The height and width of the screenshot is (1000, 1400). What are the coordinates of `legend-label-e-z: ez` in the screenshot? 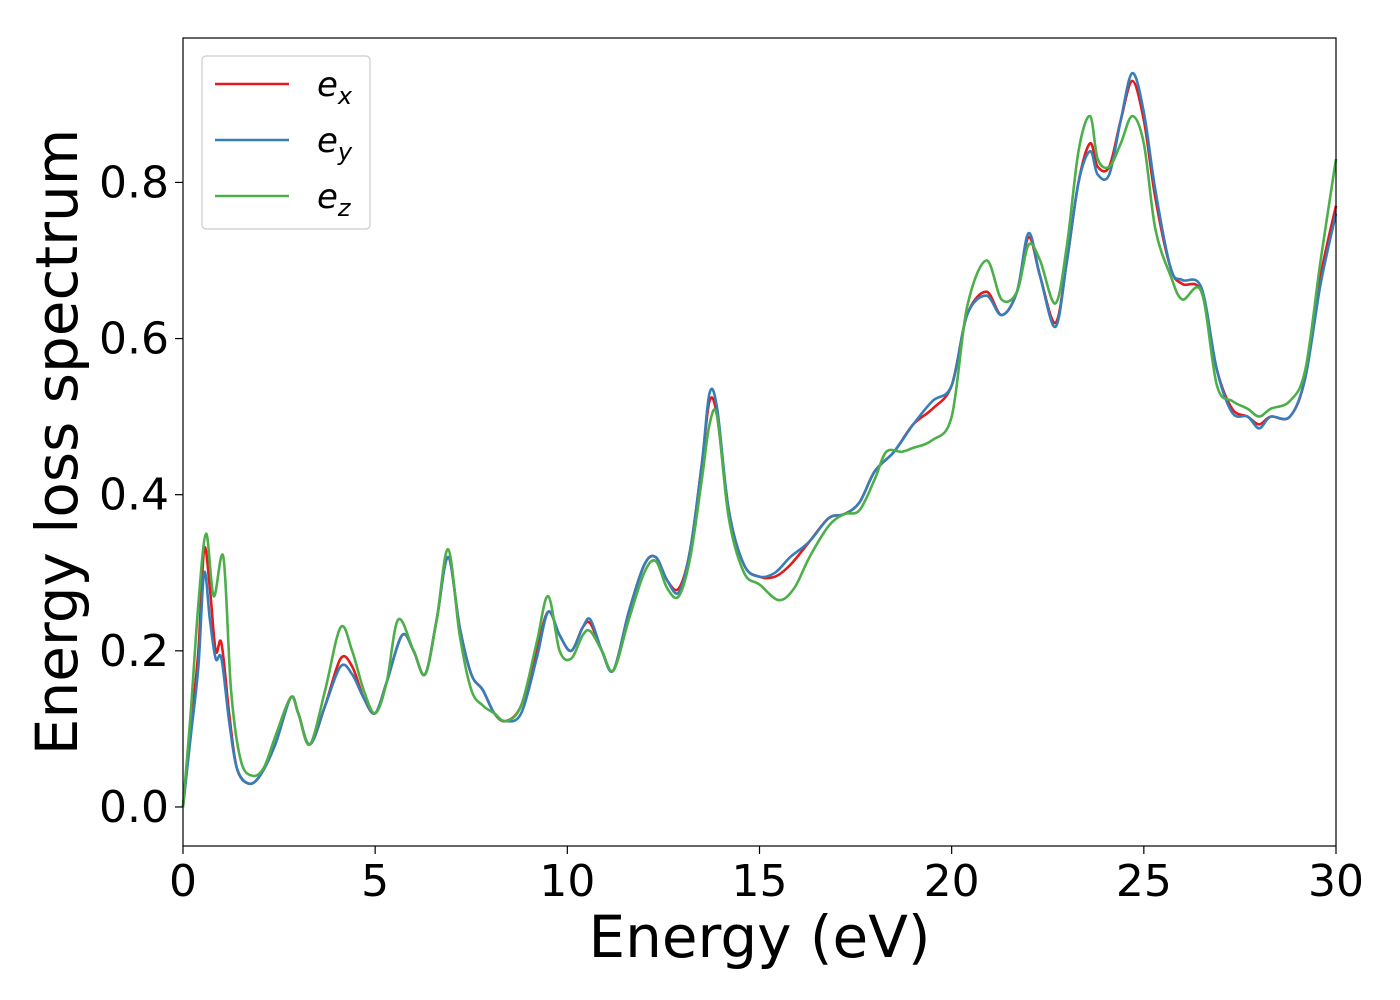 It's located at (334, 199).